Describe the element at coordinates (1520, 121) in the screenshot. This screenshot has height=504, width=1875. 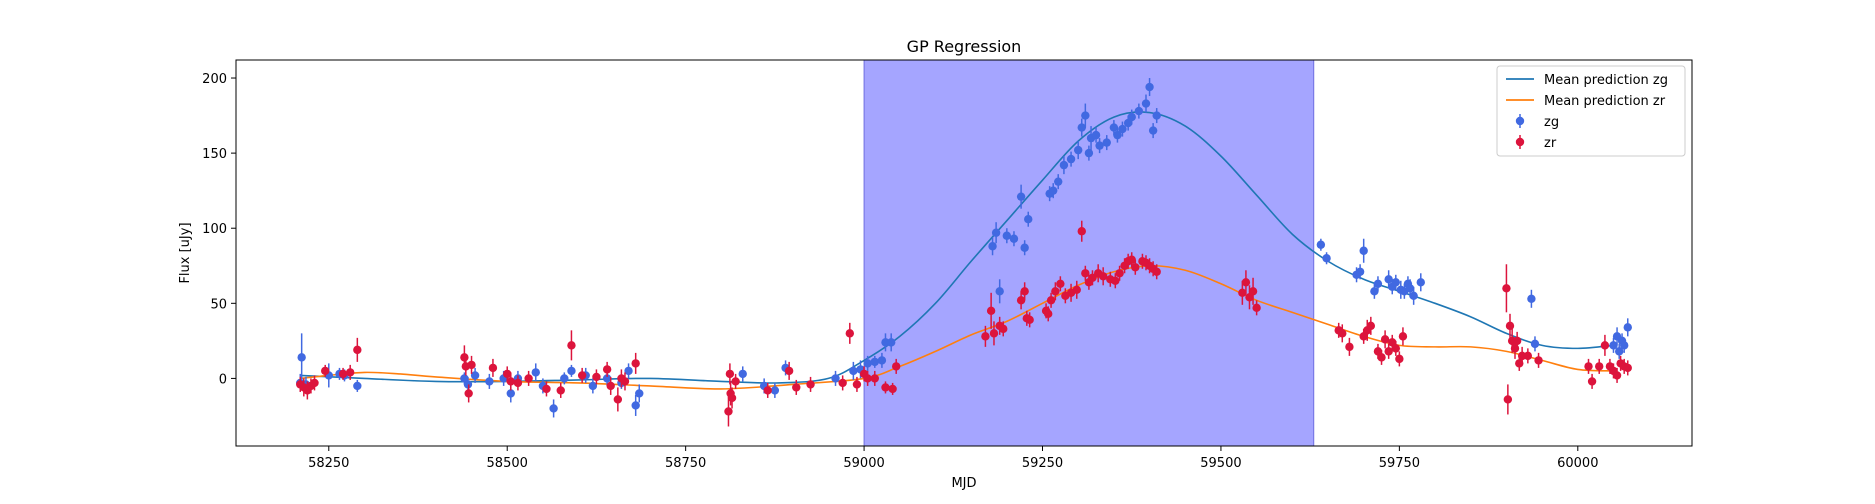
I see `legend-marker-swatch` at that location.